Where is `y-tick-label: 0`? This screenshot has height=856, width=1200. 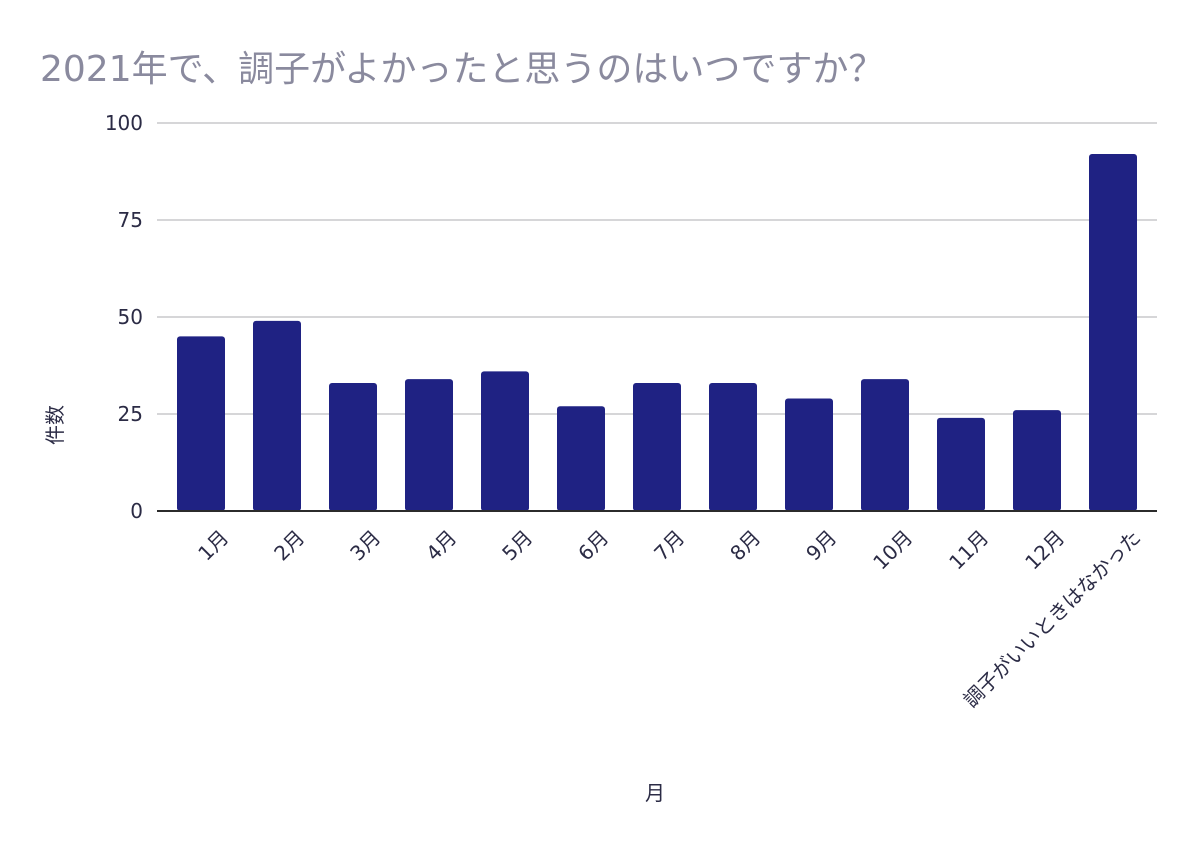
y-tick-label: 0 is located at coordinates (136, 511).